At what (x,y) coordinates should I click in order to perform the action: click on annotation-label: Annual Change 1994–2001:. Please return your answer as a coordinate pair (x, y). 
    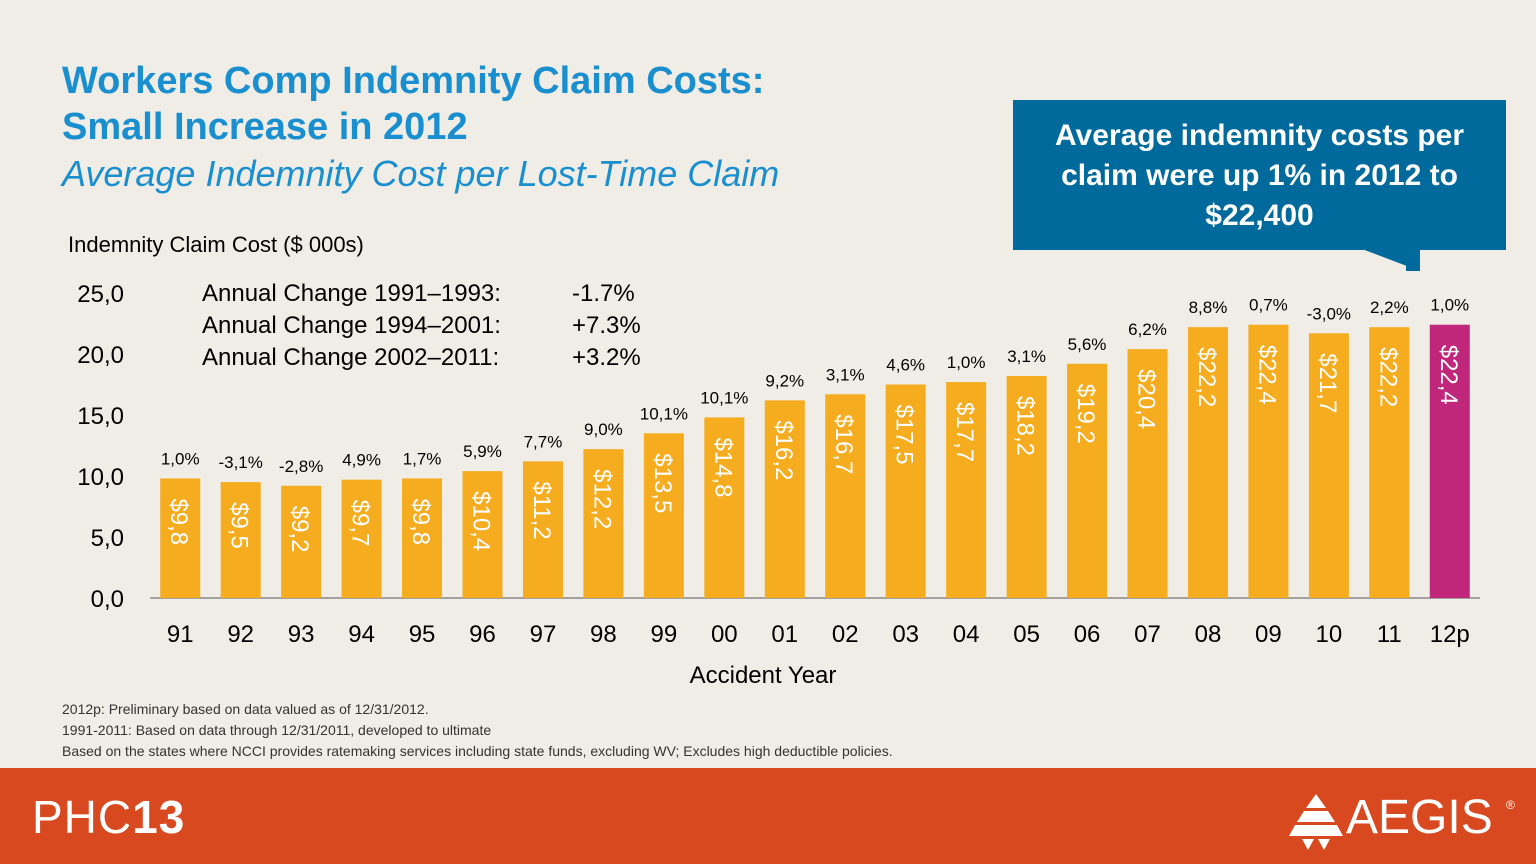
    Looking at the image, I should click on (351, 325).